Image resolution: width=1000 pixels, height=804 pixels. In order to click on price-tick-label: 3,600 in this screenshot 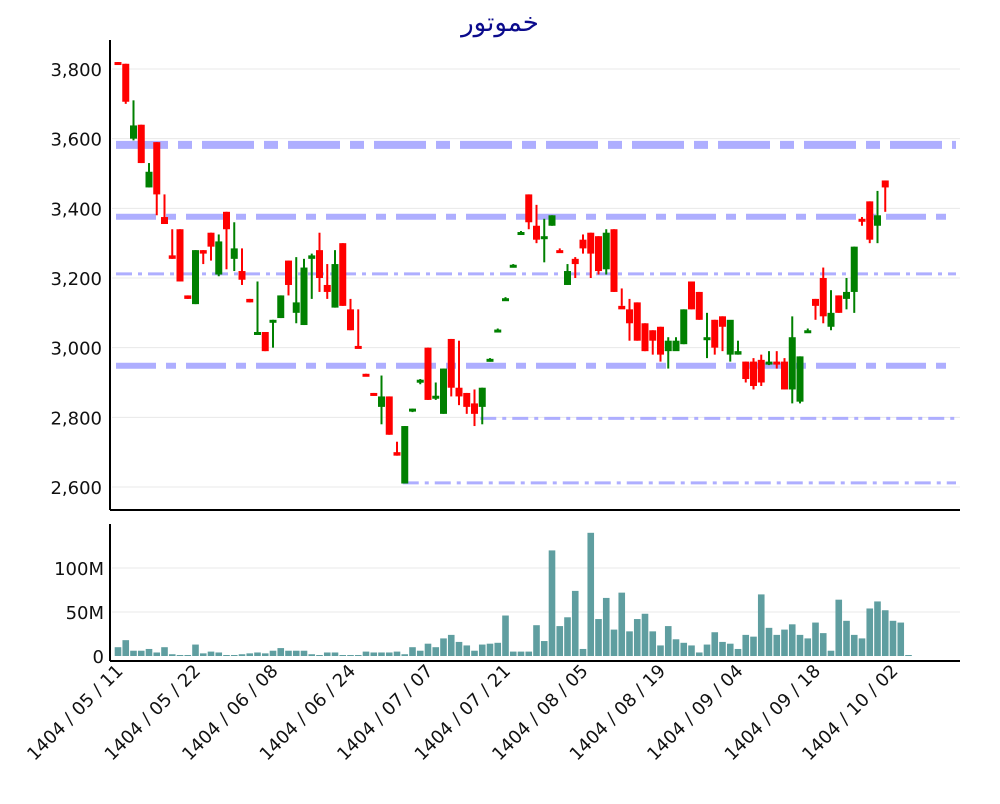, I will do `click(76, 140)`.